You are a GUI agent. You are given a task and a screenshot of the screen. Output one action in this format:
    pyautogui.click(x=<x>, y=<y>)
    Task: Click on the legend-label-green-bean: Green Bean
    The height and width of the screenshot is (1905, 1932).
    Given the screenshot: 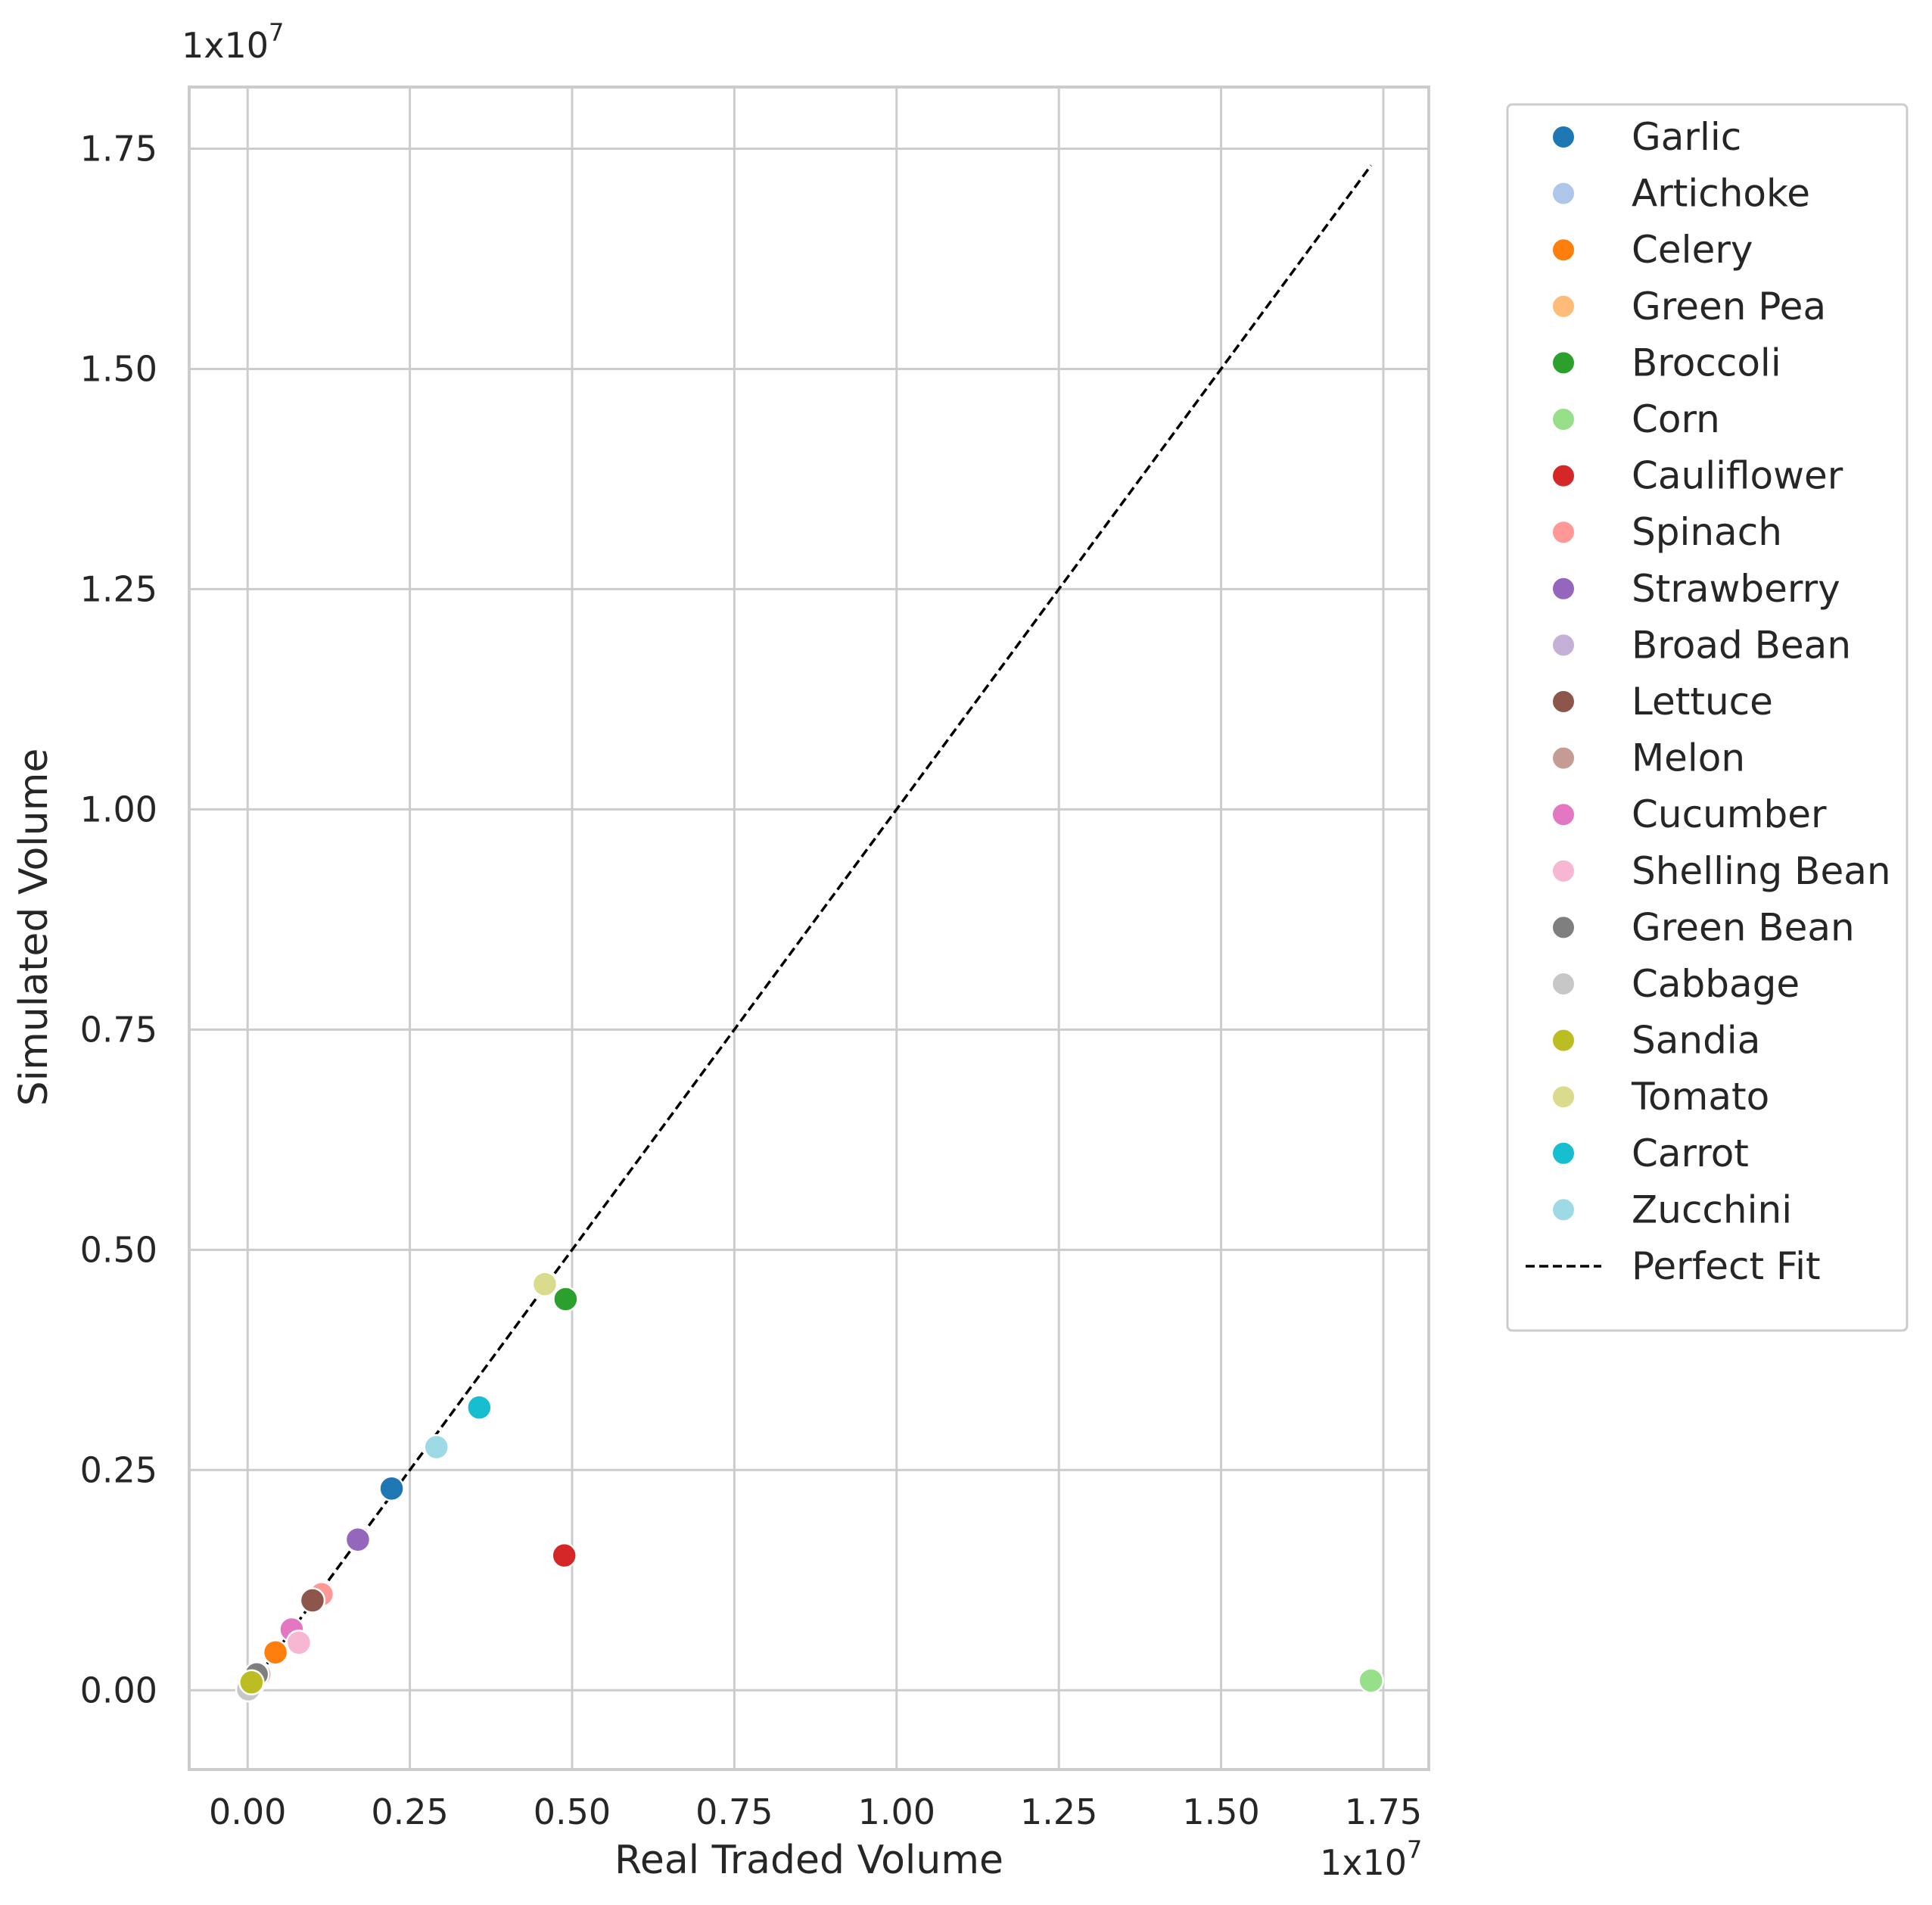 What is the action you would take?
    pyautogui.click(x=1743, y=927)
    